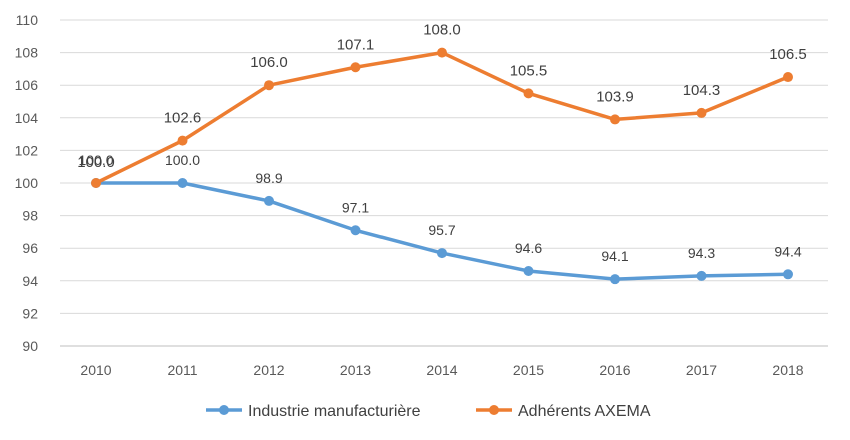 The image size is (850, 440). Describe the element at coordinates (428, 411) in the screenshot. I see `legend: Industrie manufacturière Adhérents AXEMA` at that location.